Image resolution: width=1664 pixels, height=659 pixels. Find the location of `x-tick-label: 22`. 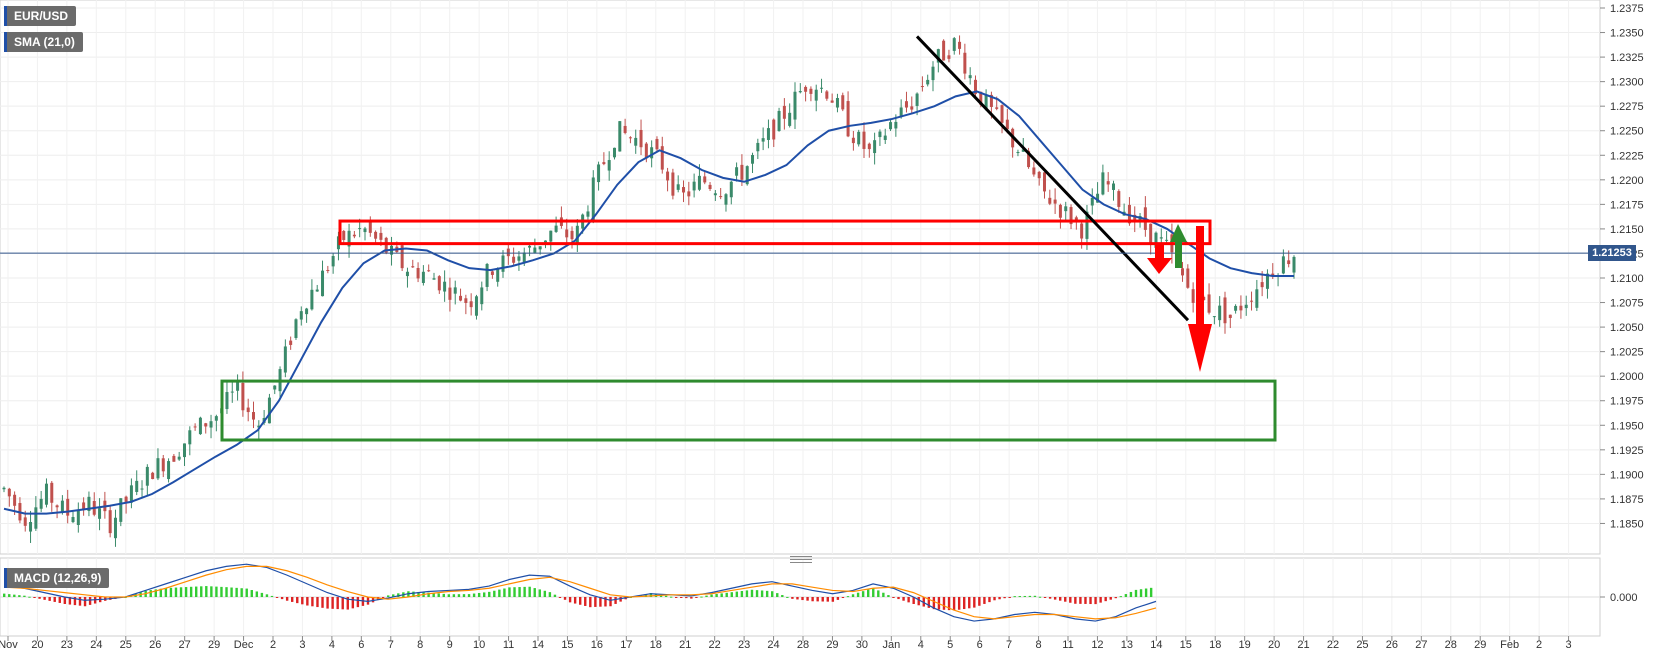

x-tick-label: 22 is located at coordinates (1333, 645).